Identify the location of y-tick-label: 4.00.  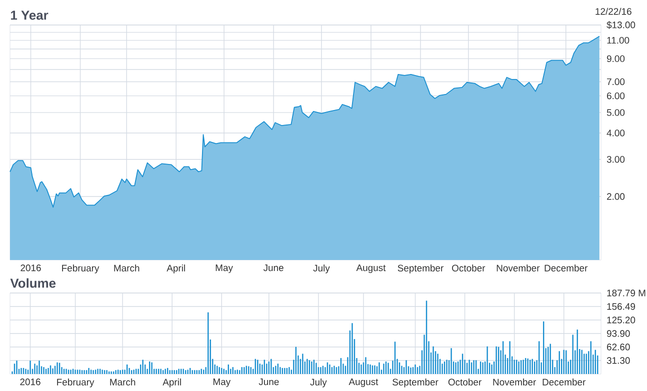
(615, 133).